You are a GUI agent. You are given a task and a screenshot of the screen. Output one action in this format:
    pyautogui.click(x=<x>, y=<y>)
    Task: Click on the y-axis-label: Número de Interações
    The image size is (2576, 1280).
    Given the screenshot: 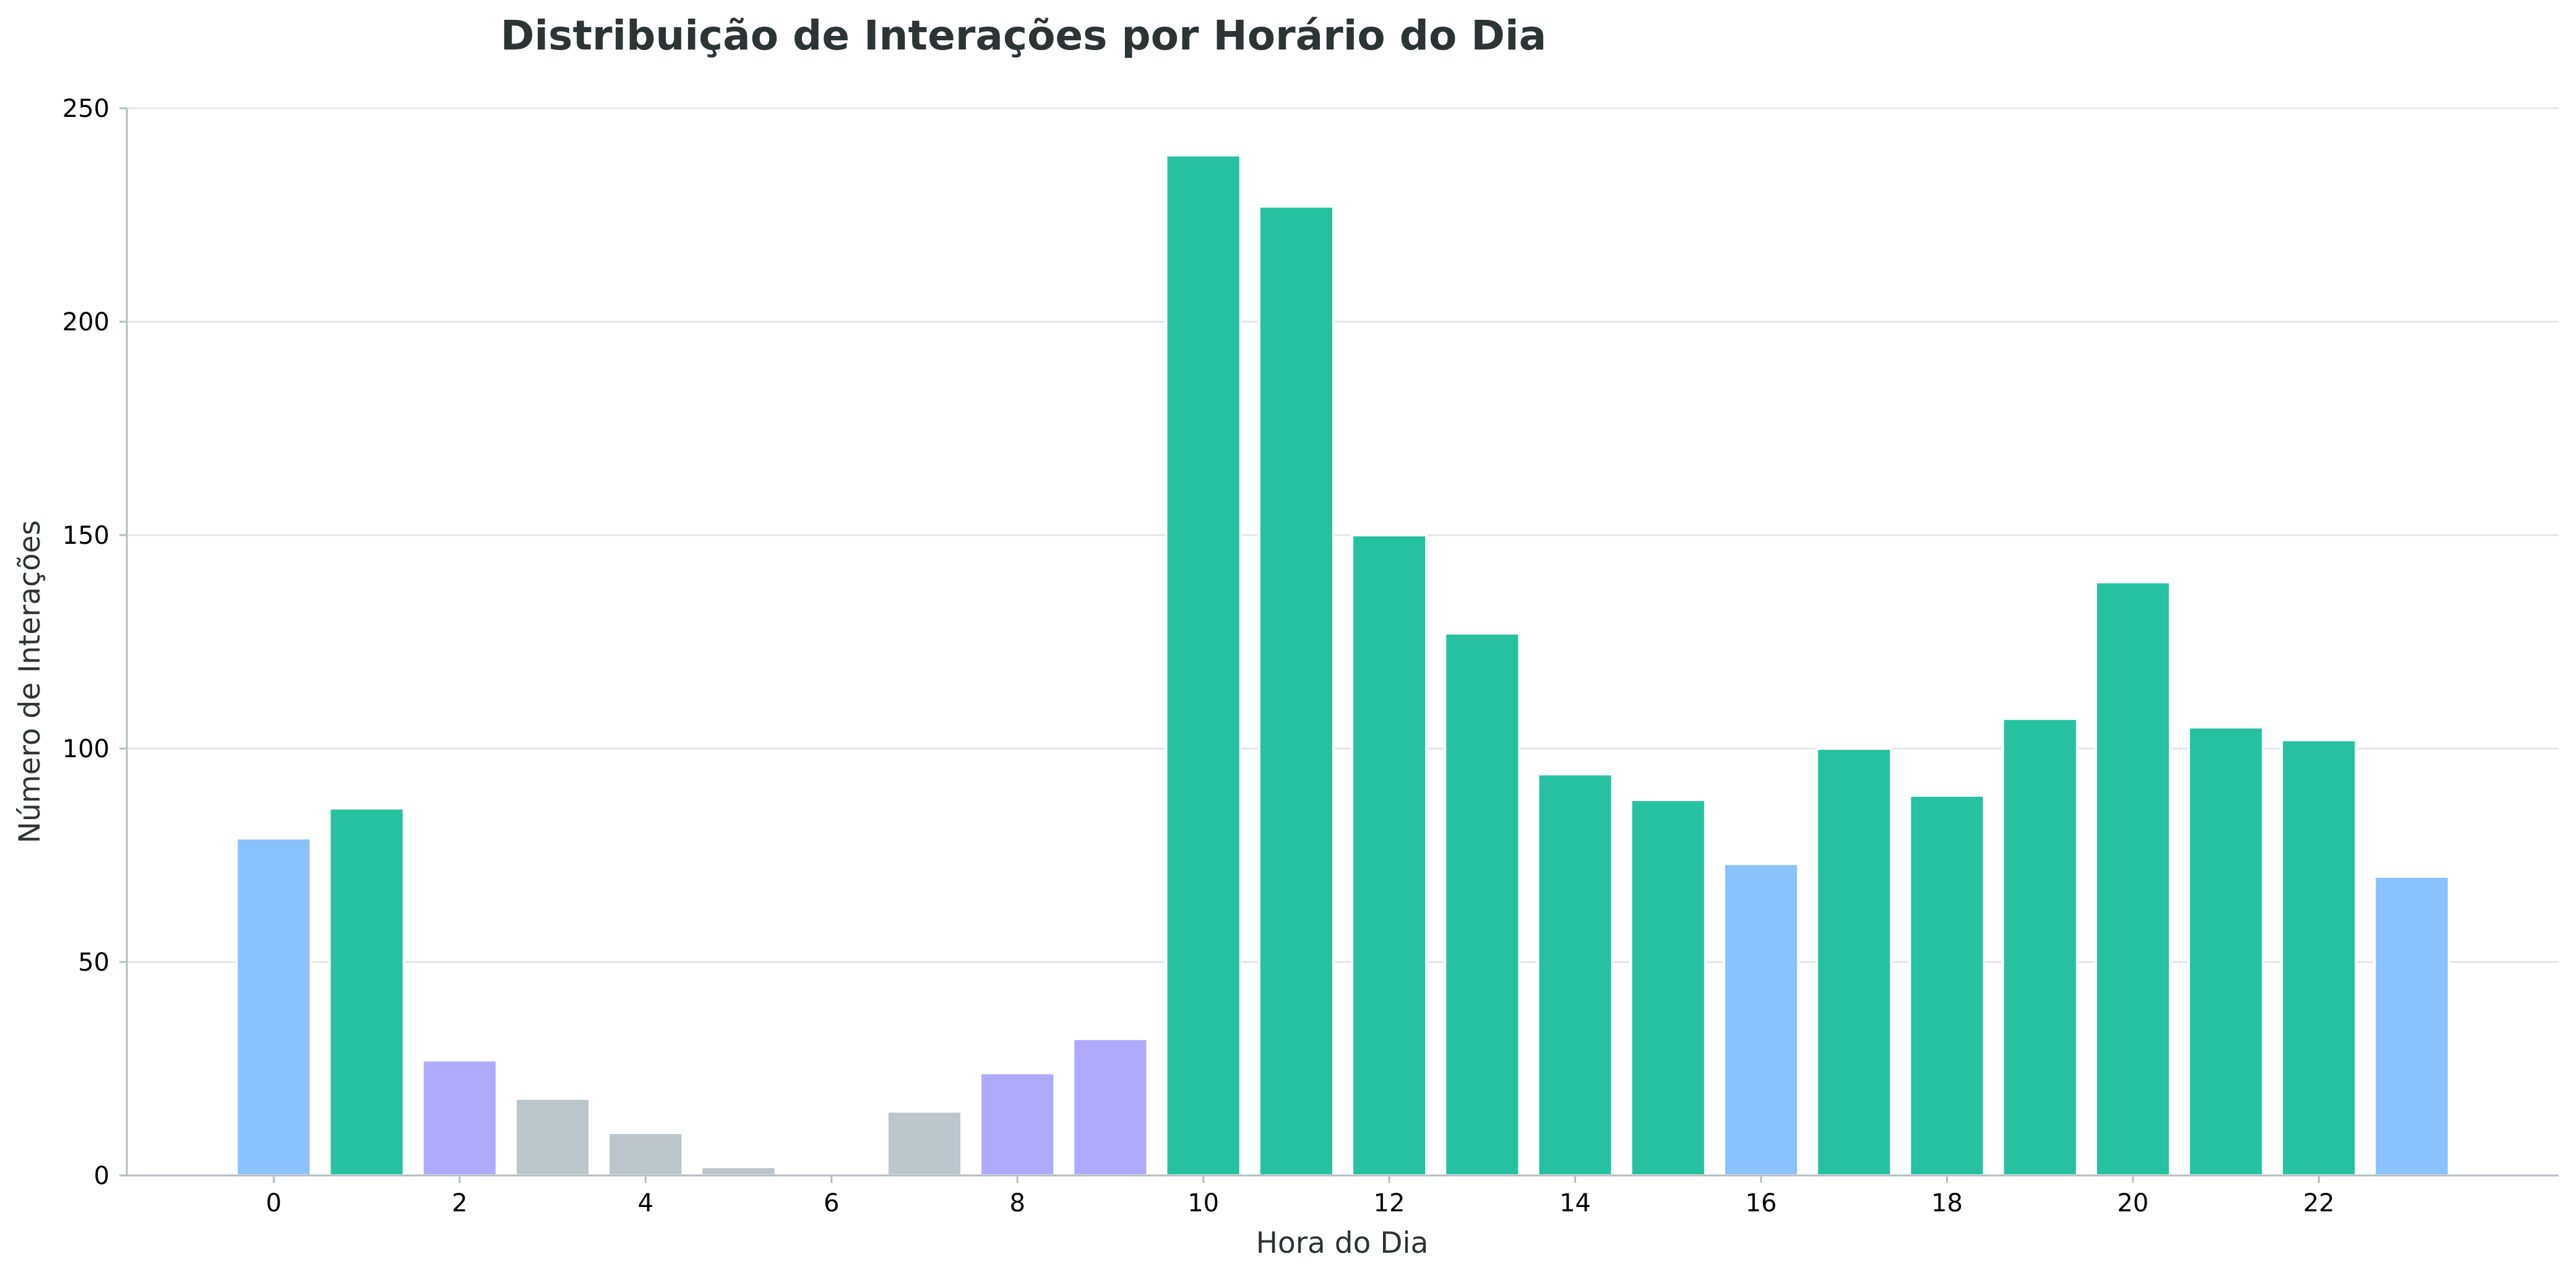 What is the action you would take?
    pyautogui.click(x=30, y=681)
    